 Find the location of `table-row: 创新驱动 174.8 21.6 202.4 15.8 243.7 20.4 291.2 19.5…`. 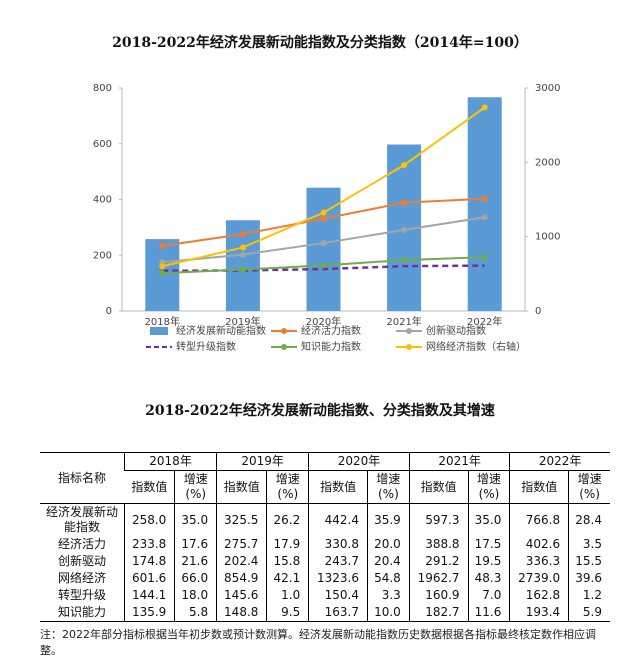

table-row: 创新驱动 174.8 21.6 202.4 15.8 243.7 20.4 291.2 19.5… is located at coordinates (325, 561).